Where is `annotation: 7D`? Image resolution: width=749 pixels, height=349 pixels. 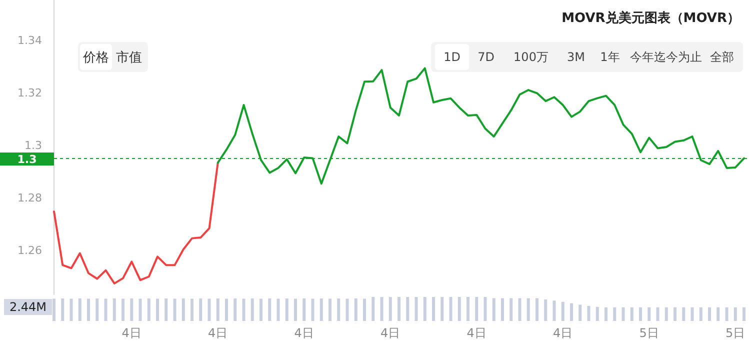 annotation: 7D is located at coordinates (486, 57).